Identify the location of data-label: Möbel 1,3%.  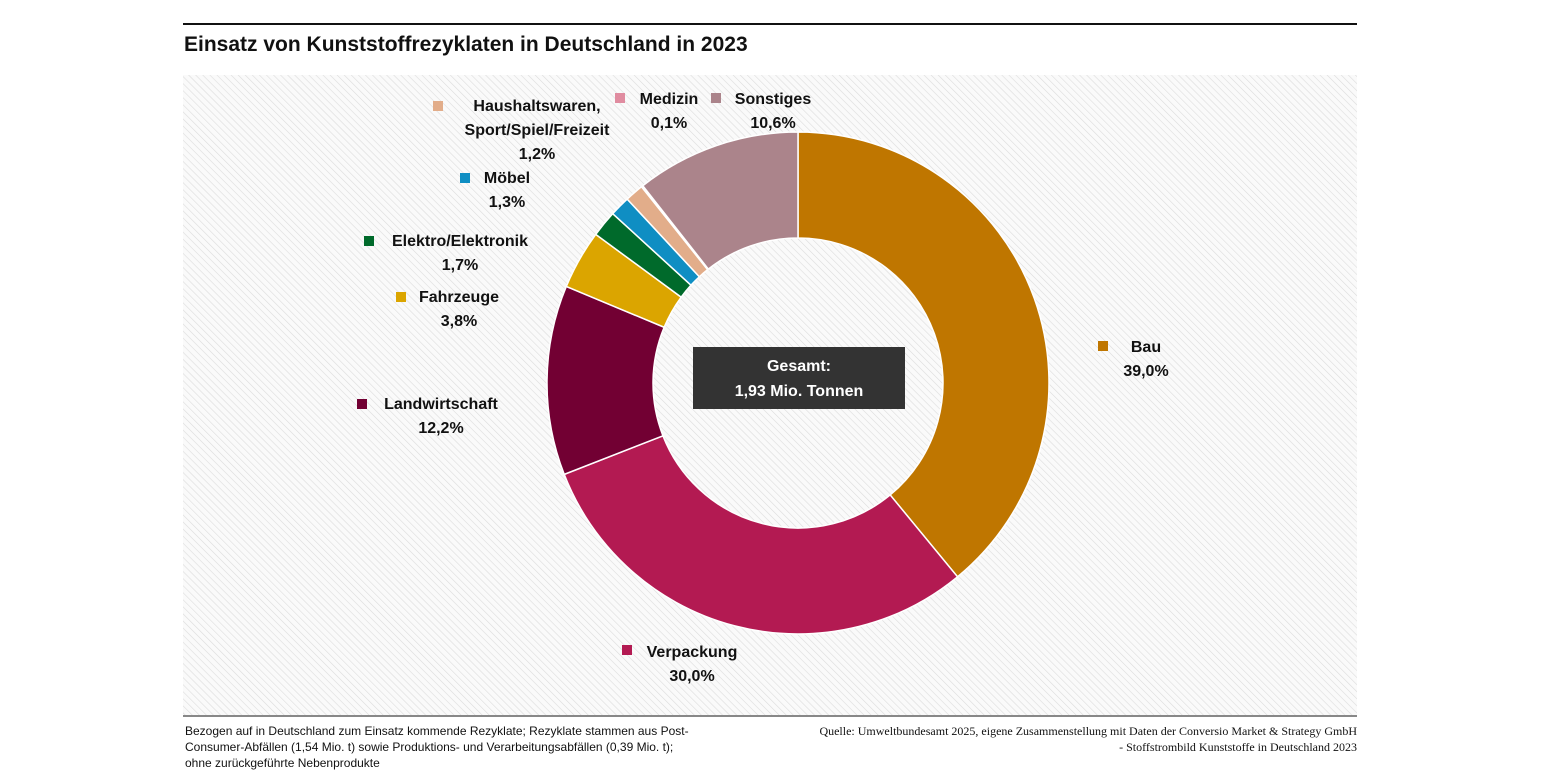
(507, 191).